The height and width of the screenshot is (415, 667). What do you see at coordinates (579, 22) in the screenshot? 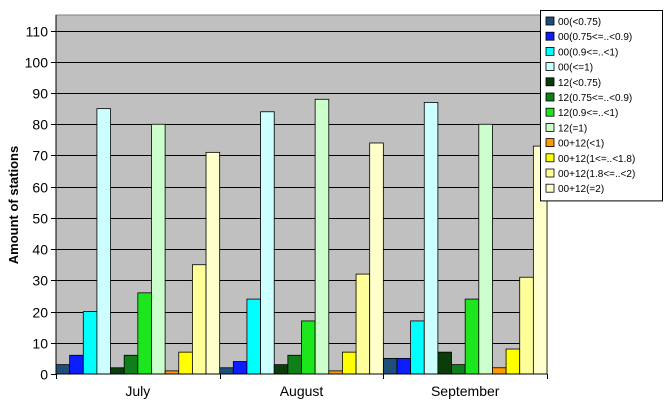
I see `legend-label: 00(<0.75)` at bounding box center [579, 22].